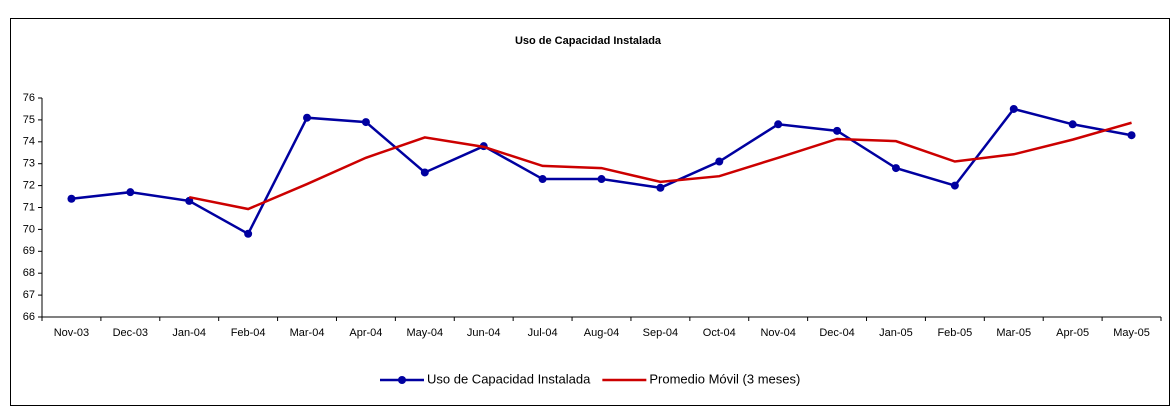 This screenshot has height=412, width=1175. What do you see at coordinates (365, 333) in the screenshot?
I see `x-tick-label: Apr-04` at bounding box center [365, 333].